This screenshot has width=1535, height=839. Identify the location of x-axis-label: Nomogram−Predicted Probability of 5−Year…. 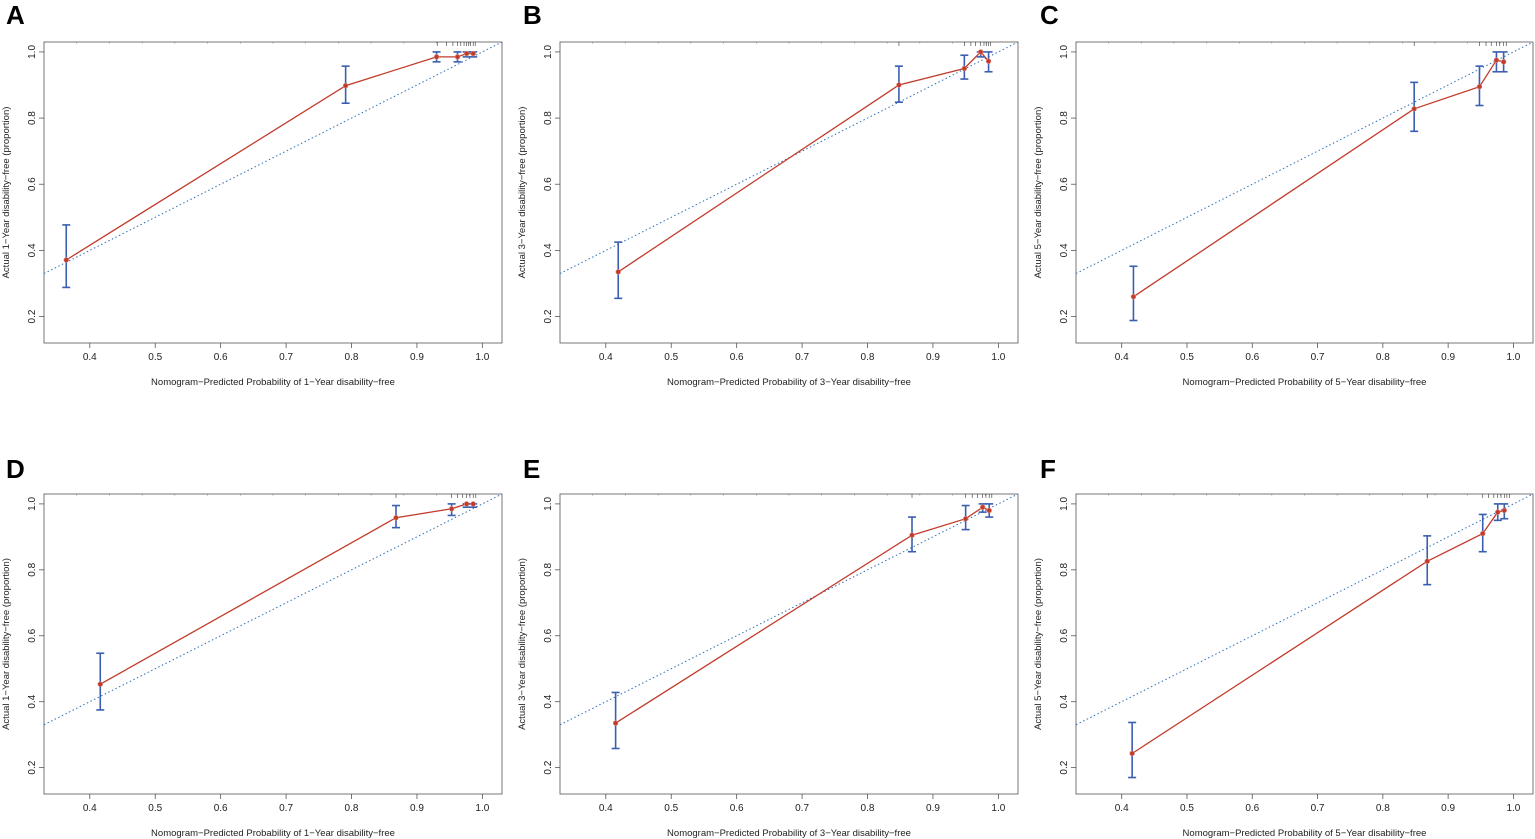
(1305, 382).